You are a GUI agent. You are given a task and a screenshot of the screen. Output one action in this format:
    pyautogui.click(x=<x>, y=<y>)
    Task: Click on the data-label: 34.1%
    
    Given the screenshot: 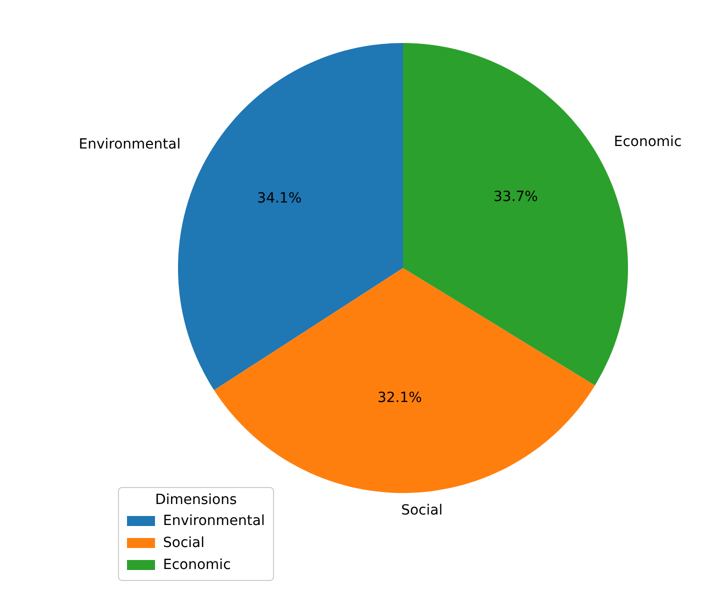 What is the action you would take?
    pyautogui.click(x=279, y=198)
    